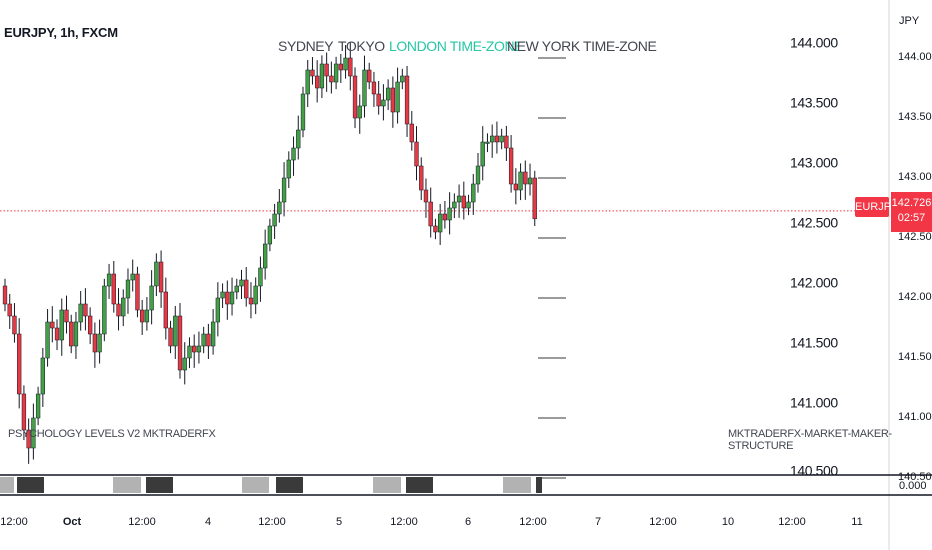  Describe the element at coordinates (582, 46) in the screenshot. I see `session-label-4: NEW YORK TIME-ZONE` at that location.